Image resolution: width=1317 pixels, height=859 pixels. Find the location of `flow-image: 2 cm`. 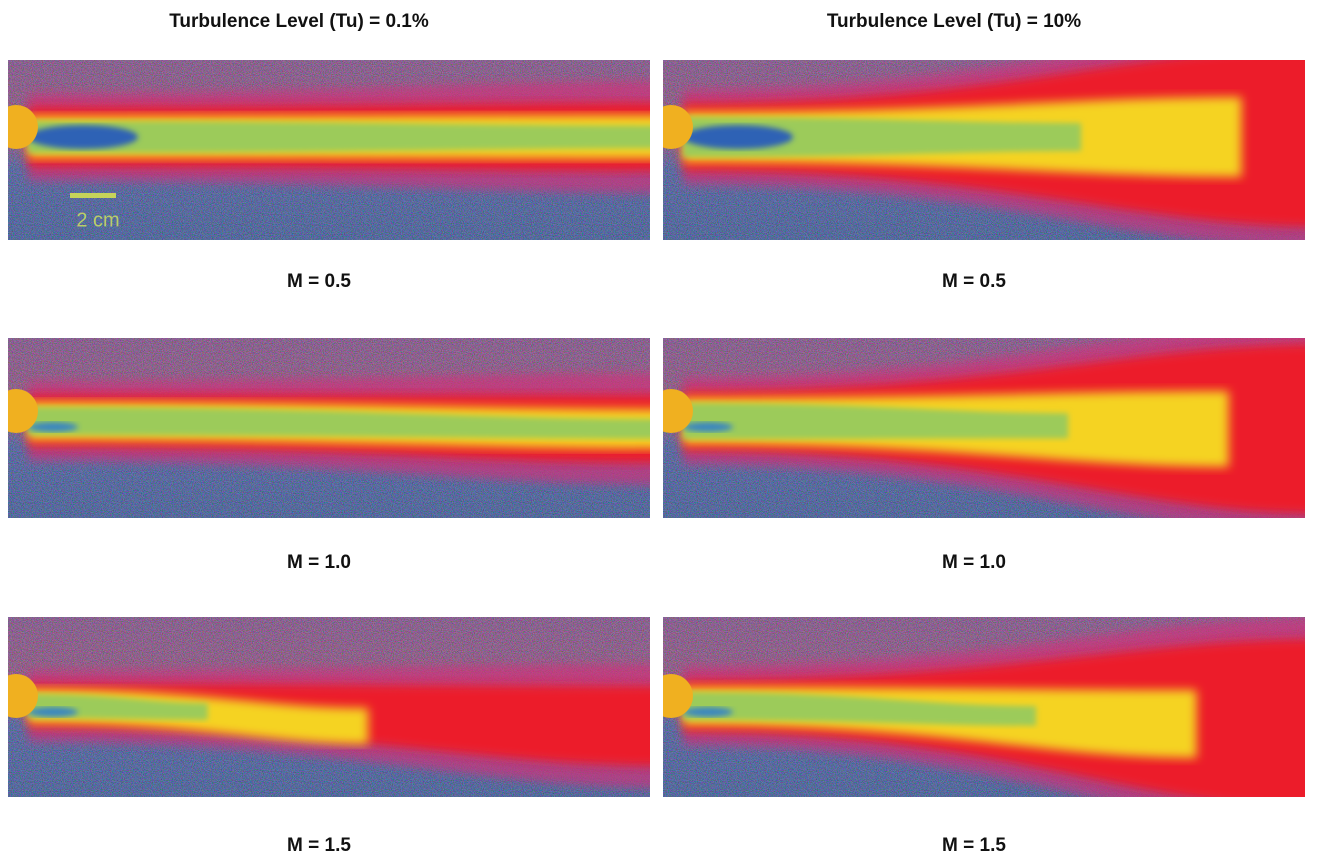

flow-image: 2 cm is located at coordinates (329, 150).